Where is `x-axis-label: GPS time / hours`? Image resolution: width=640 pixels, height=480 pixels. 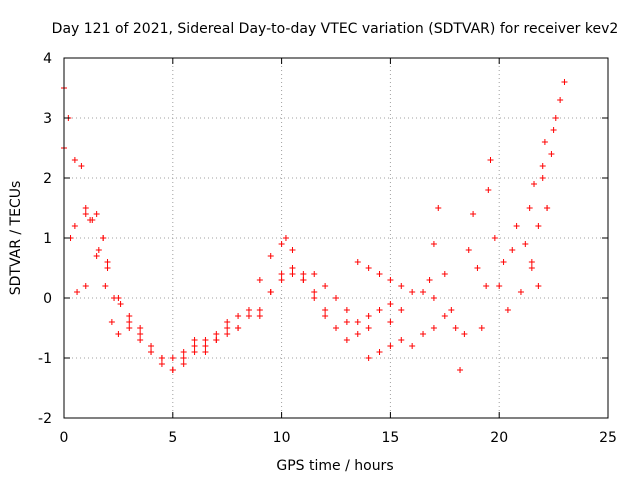 x-axis-label: GPS time / hours is located at coordinates (334, 466).